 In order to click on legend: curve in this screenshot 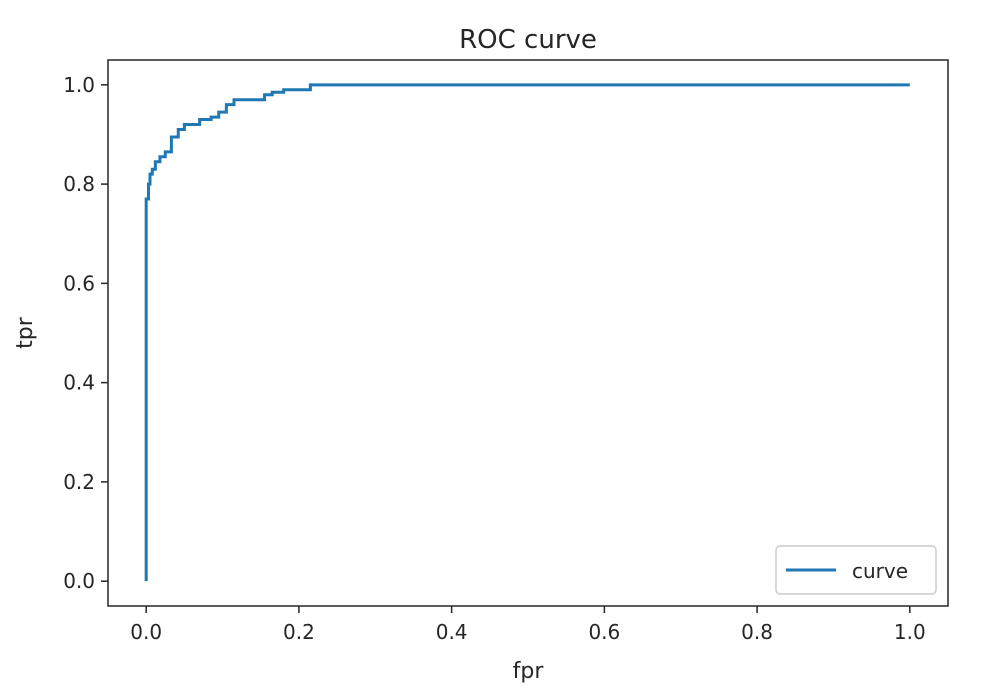, I will do `click(856, 570)`.